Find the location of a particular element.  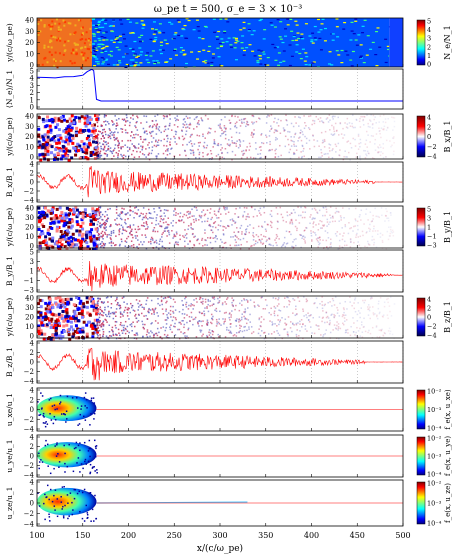

colorbar-tick-label: 0 is located at coordinates (429, 65).